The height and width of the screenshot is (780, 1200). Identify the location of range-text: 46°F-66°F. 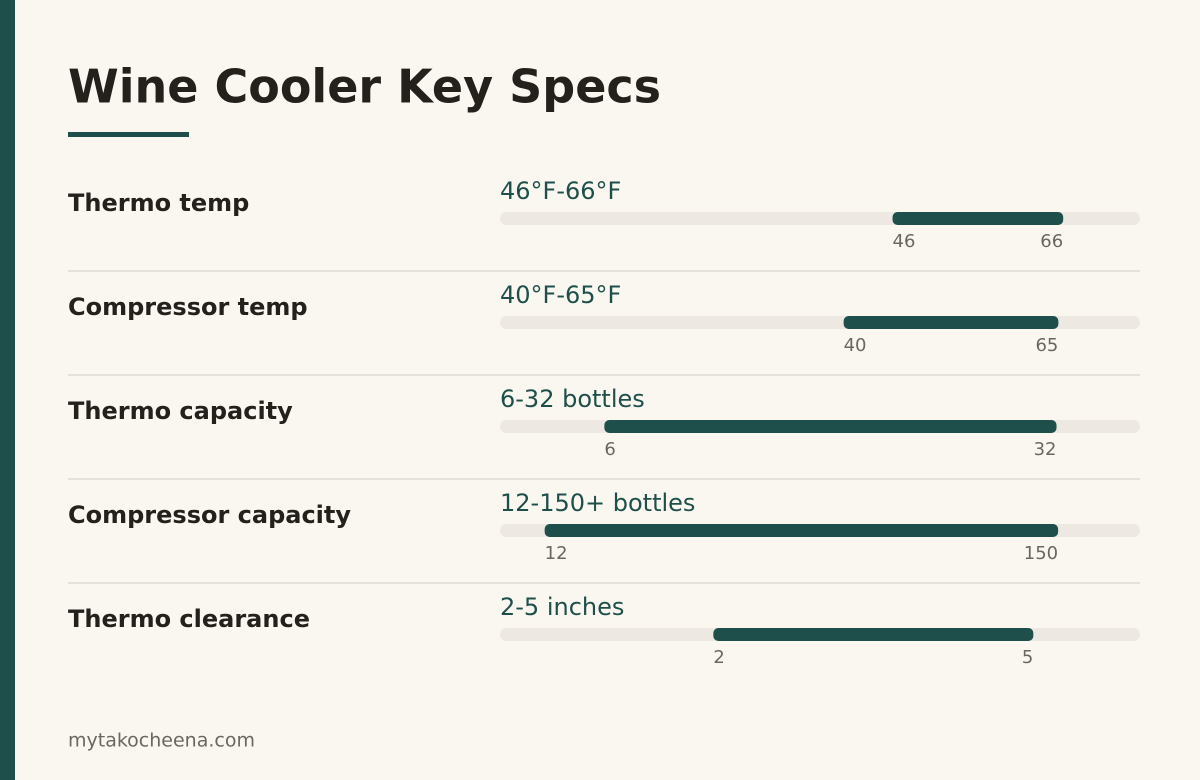
(560, 191).